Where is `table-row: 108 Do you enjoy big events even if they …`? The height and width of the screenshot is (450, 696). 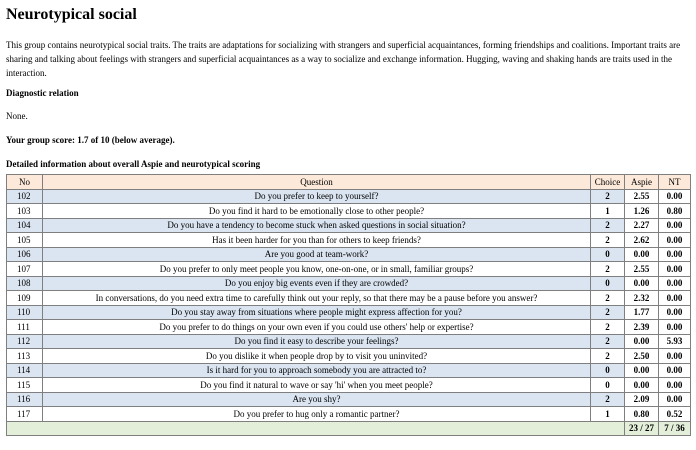 table-row: 108 Do you enjoy big events even if they … is located at coordinates (348, 283).